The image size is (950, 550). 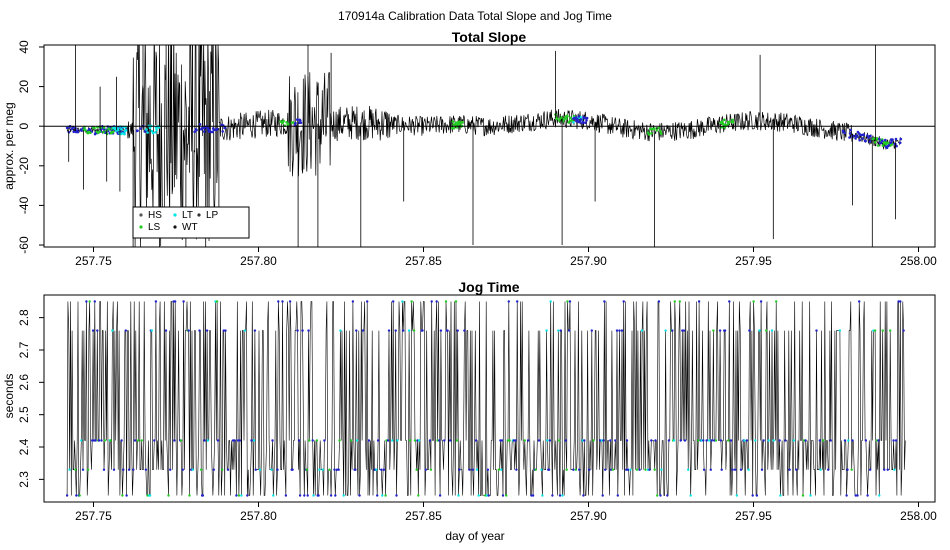 What do you see at coordinates (93, 261) in the screenshot?
I see `total-slope-xtick-label: 257.75` at bounding box center [93, 261].